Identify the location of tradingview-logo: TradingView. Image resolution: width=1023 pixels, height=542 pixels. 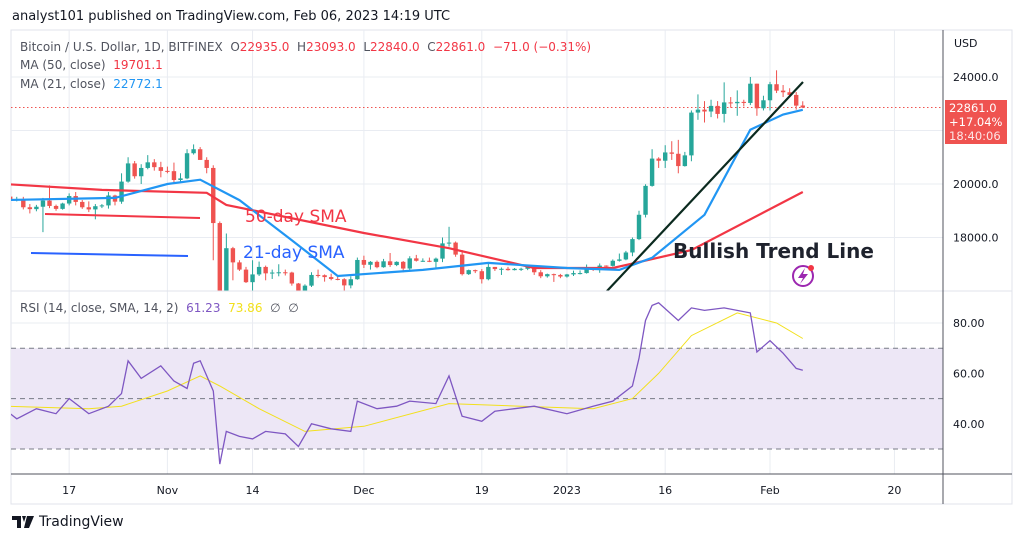
(68, 522).